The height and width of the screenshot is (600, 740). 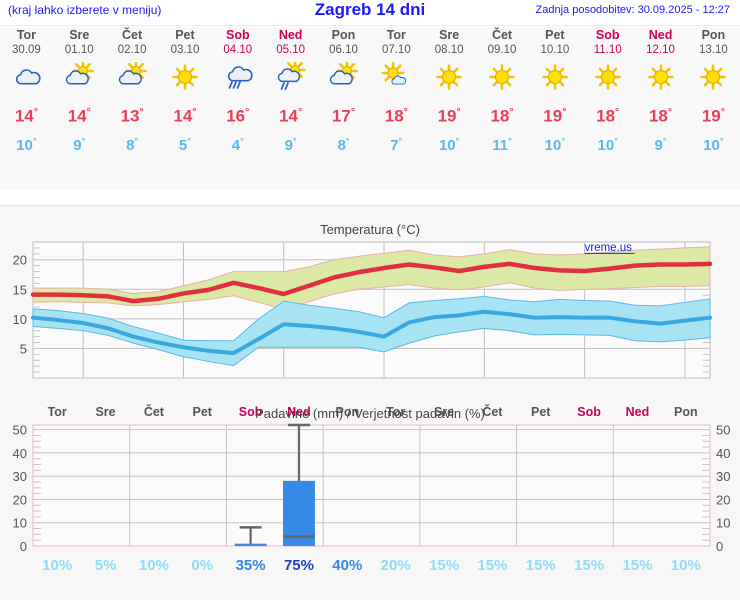 I want to click on day-date-8: 08.10, so click(x=449, y=50).